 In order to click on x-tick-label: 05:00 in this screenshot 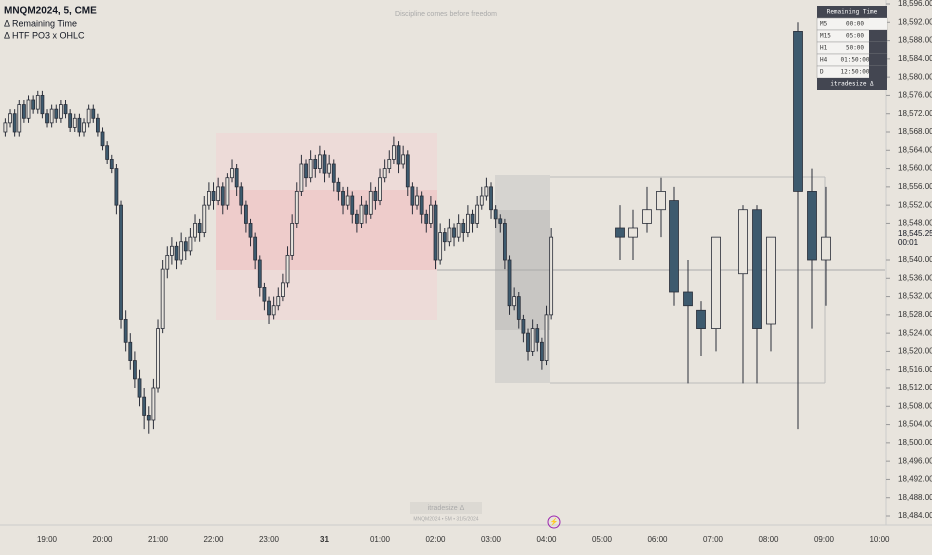, I will do `click(602, 539)`.